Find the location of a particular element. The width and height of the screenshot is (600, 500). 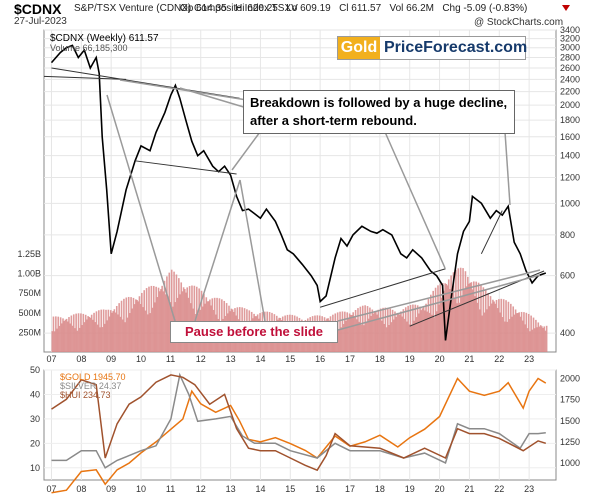

x-tick-label-top: 10 is located at coordinates (141, 359).